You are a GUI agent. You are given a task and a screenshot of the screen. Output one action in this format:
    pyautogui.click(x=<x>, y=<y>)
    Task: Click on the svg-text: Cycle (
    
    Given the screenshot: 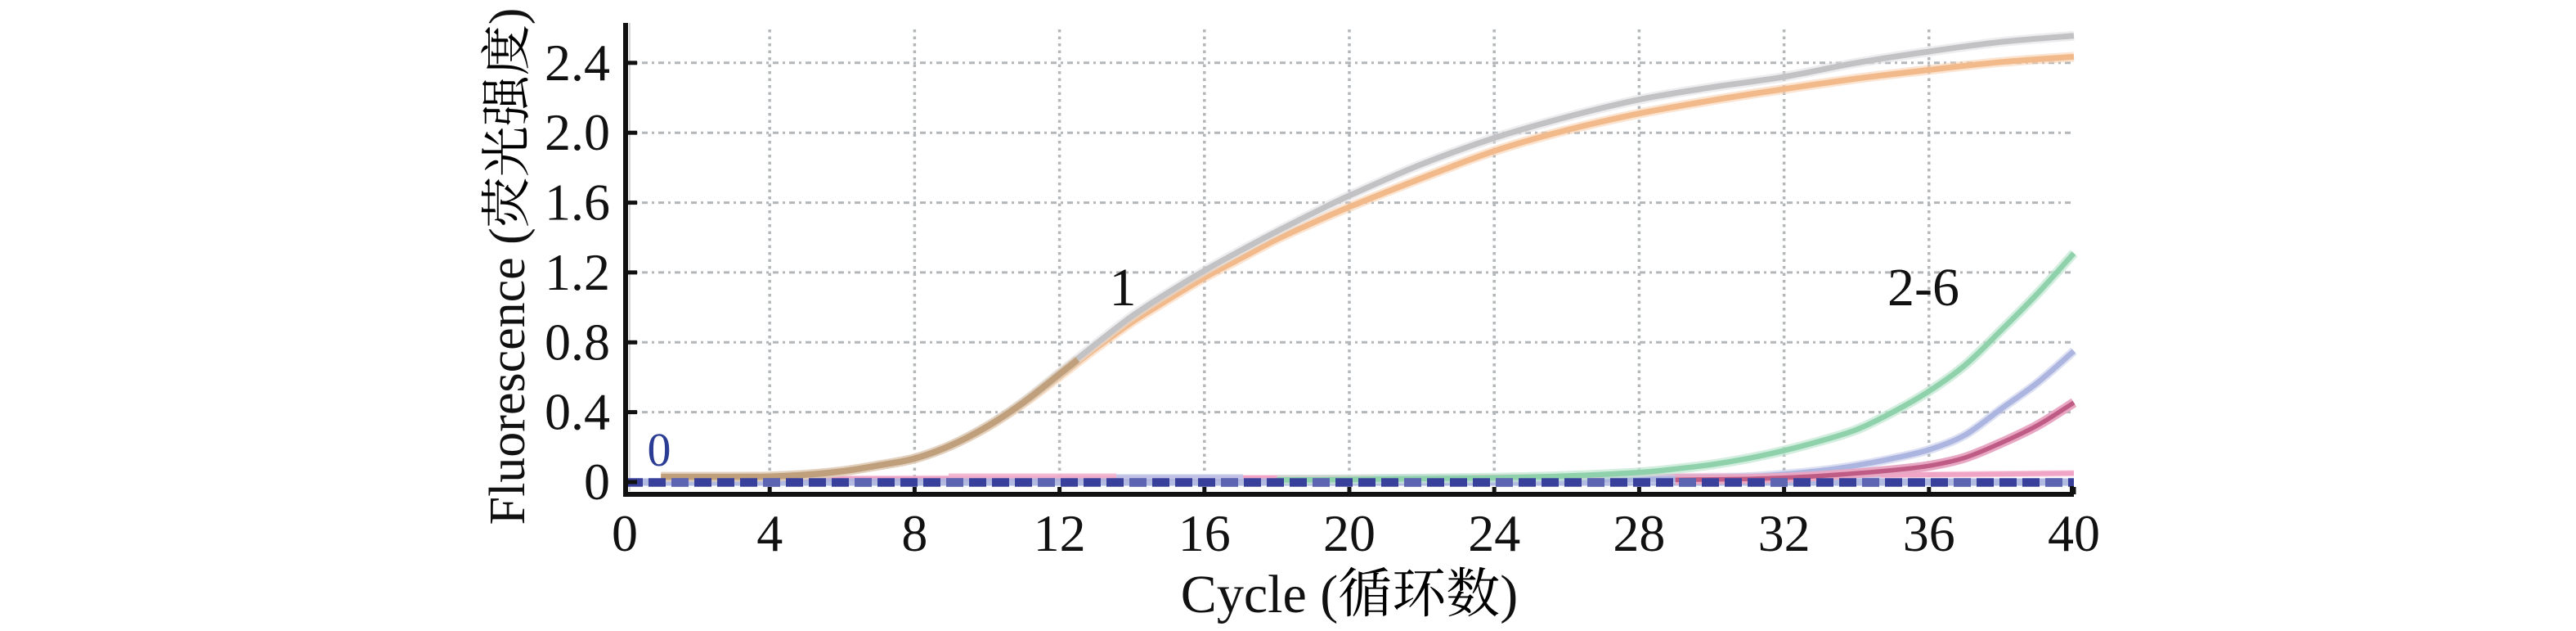 What is the action you would take?
    pyautogui.click(x=1259, y=594)
    